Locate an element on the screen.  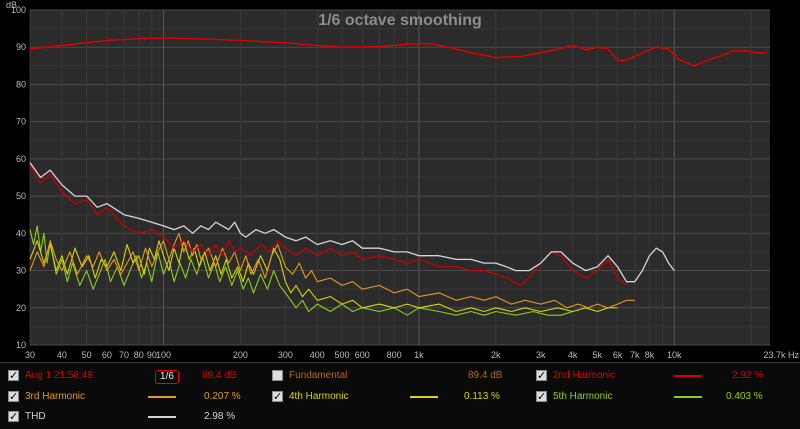
y-tick-label: 40 is located at coordinates (21, 233).